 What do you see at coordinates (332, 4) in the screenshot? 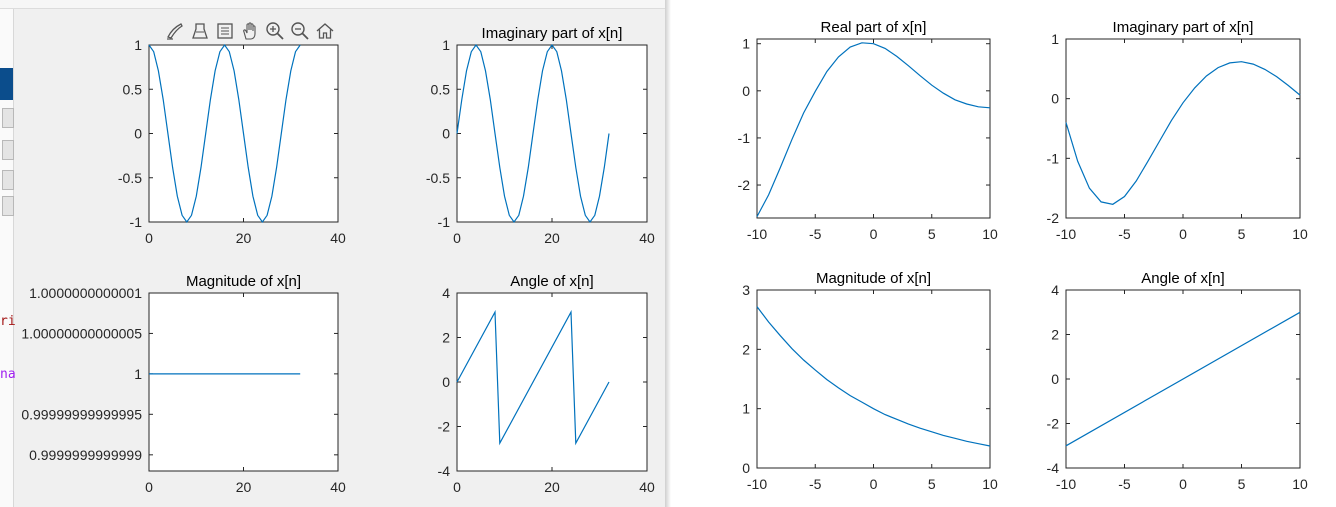
I see `window-top-edge` at bounding box center [332, 4].